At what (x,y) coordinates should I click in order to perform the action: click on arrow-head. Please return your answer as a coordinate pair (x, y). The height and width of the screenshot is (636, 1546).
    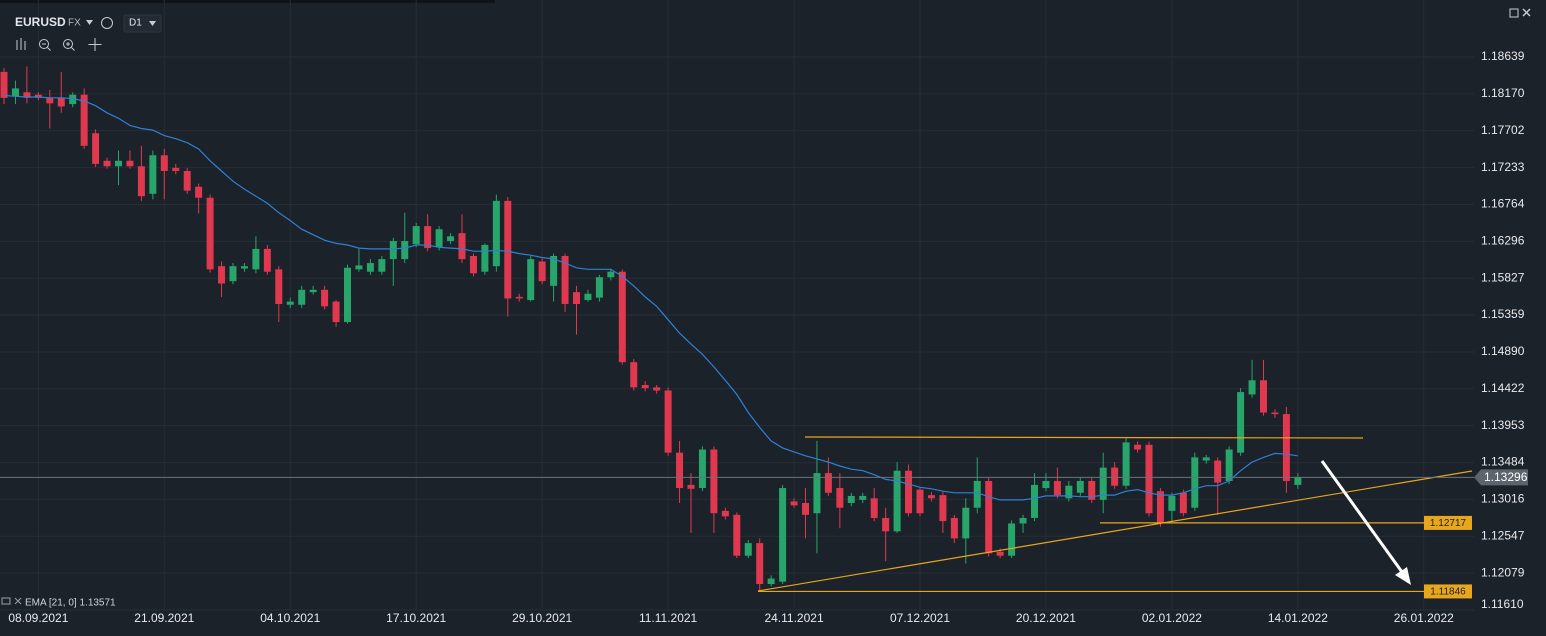
    Looking at the image, I should click on (1403, 576).